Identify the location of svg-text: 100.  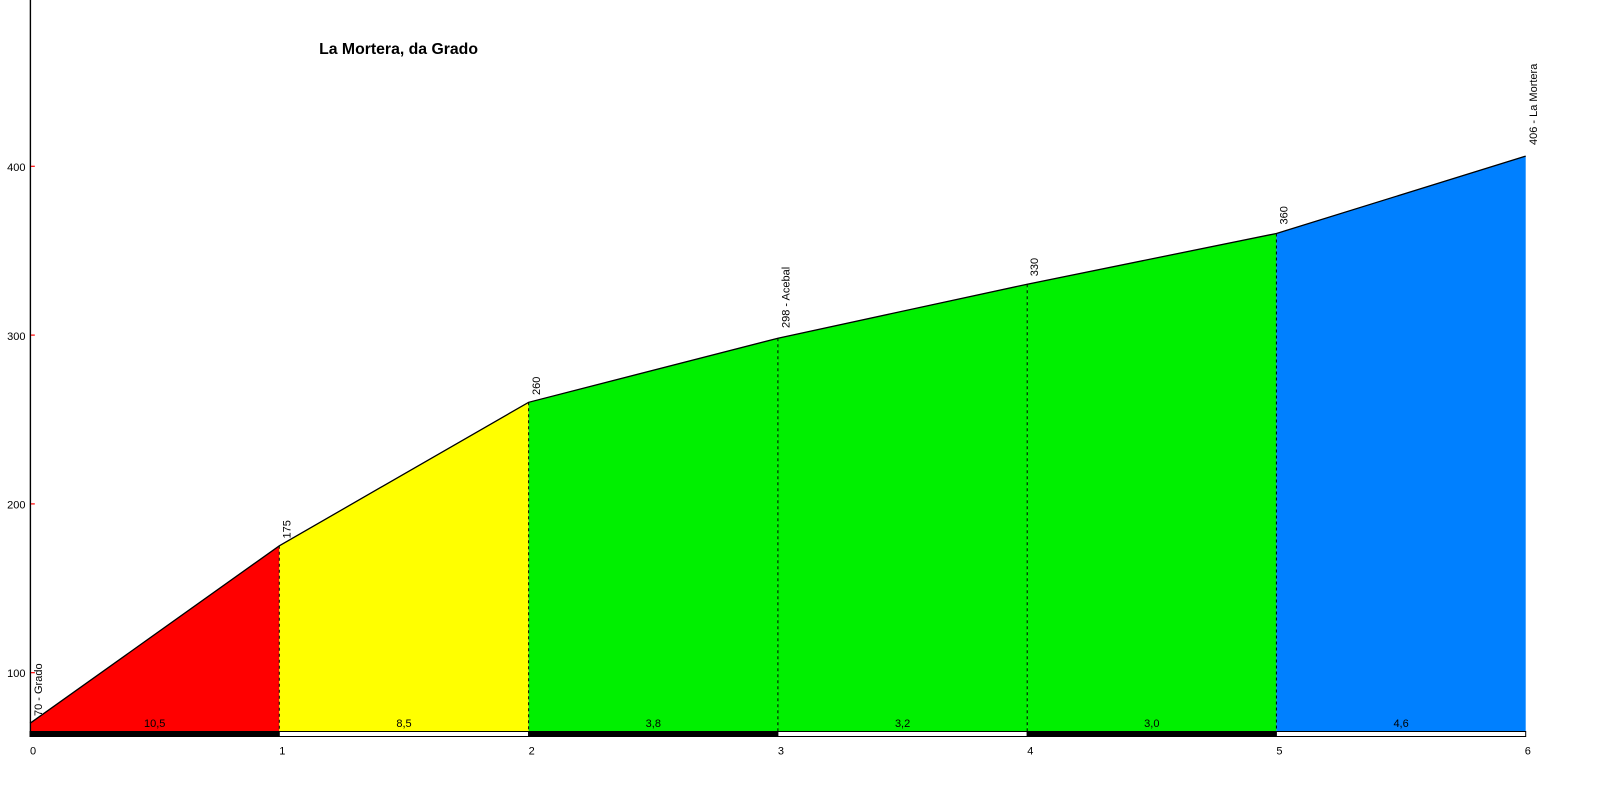
(16, 674).